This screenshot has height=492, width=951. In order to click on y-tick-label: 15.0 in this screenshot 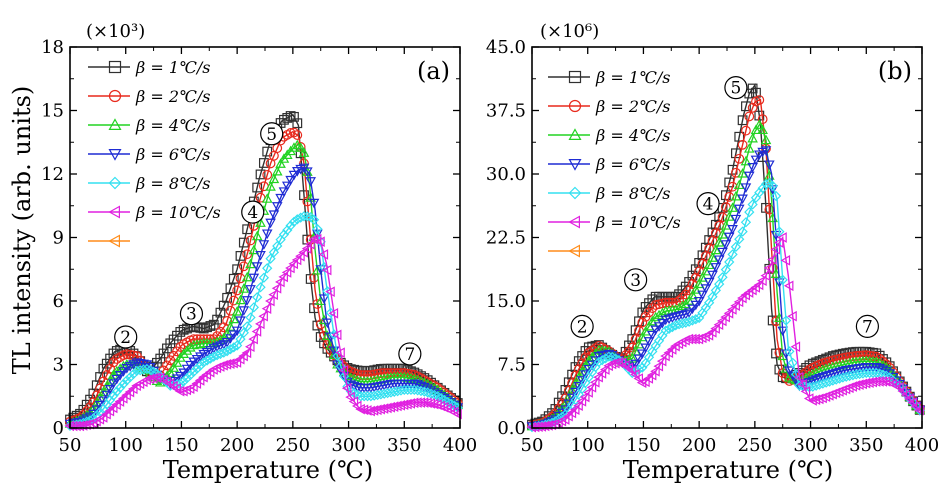, I will do `click(506, 301)`.